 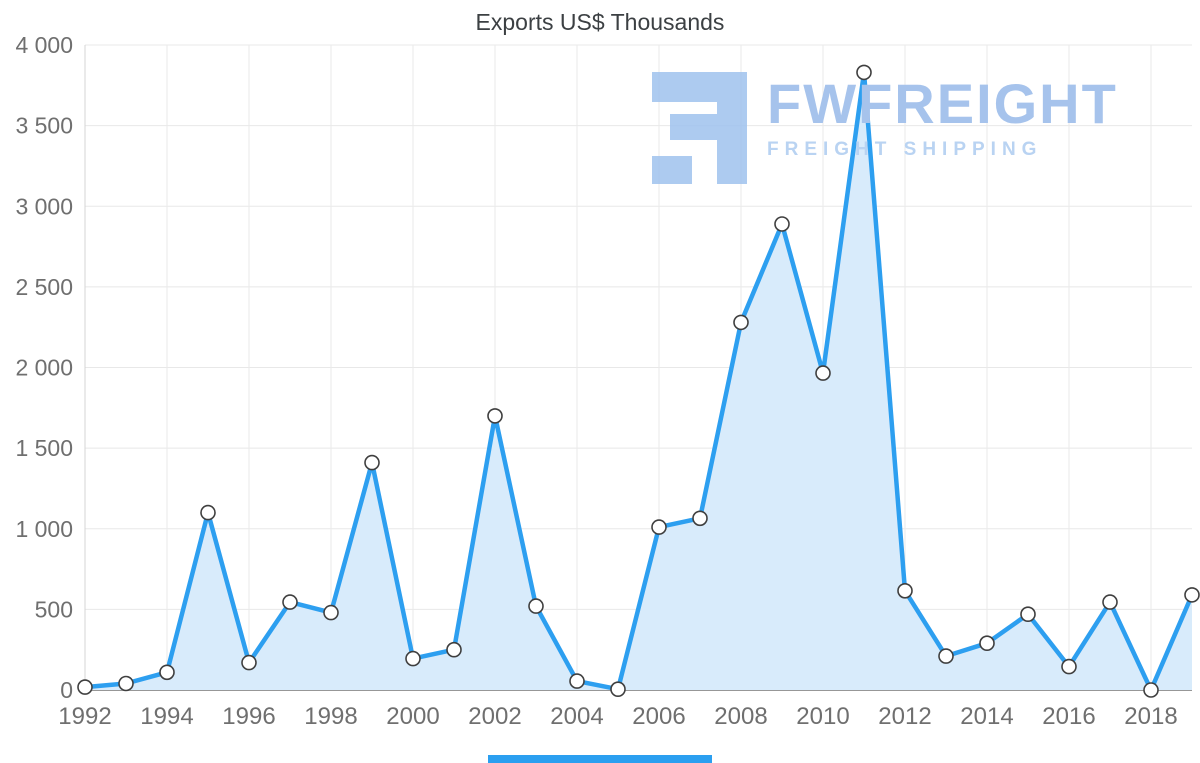 What do you see at coordinates (600, 22) in the screenshot?
I see `chart-title: Exports US$ Thousands` at bounding box center [600, 22].